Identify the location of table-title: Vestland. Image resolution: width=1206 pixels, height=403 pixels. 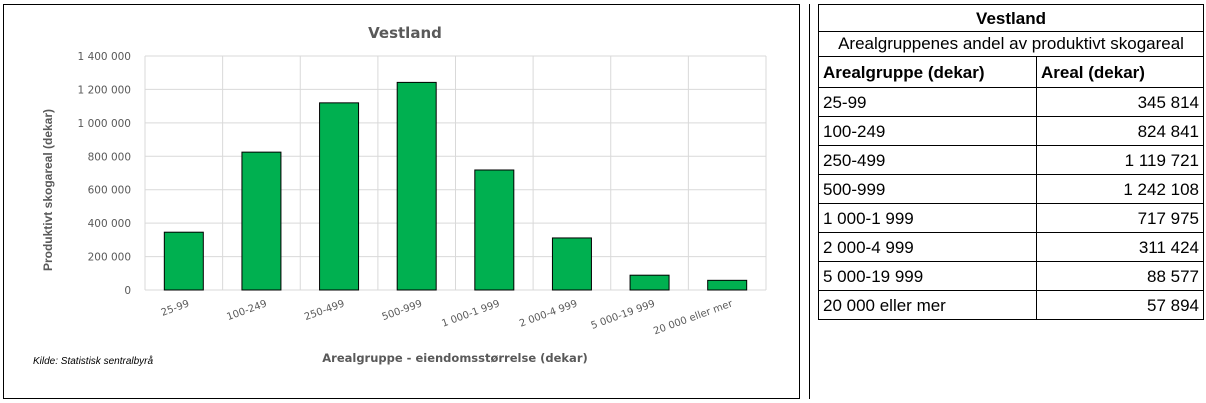
(1011, 18).